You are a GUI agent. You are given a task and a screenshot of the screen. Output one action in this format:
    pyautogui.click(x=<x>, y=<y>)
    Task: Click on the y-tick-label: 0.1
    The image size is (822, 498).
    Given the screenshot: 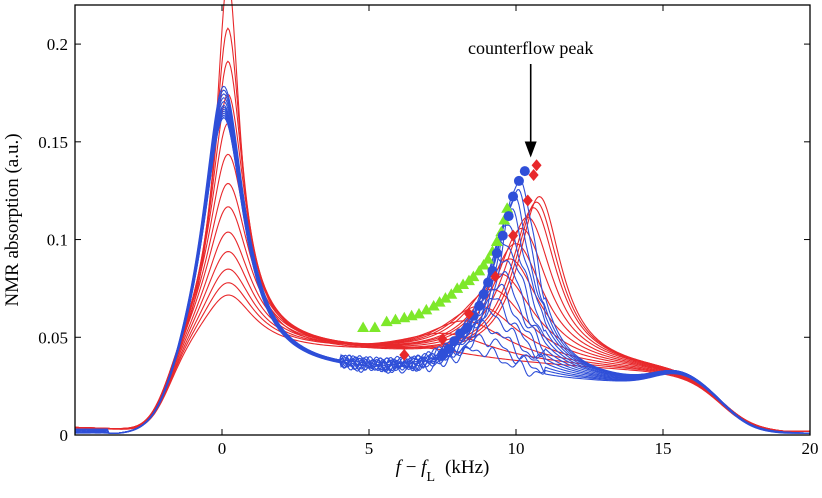 What is the action you would take?
    pyautogui.click(x=57, y=240)
    